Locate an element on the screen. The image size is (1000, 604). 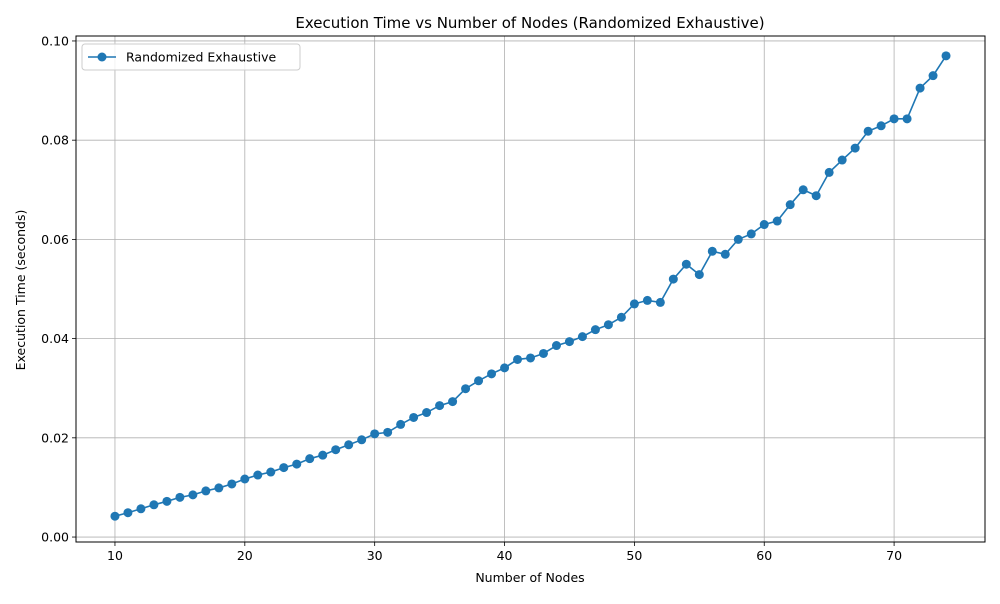
legend: Randomized Exhaustive is located at coordinates (191, 57).